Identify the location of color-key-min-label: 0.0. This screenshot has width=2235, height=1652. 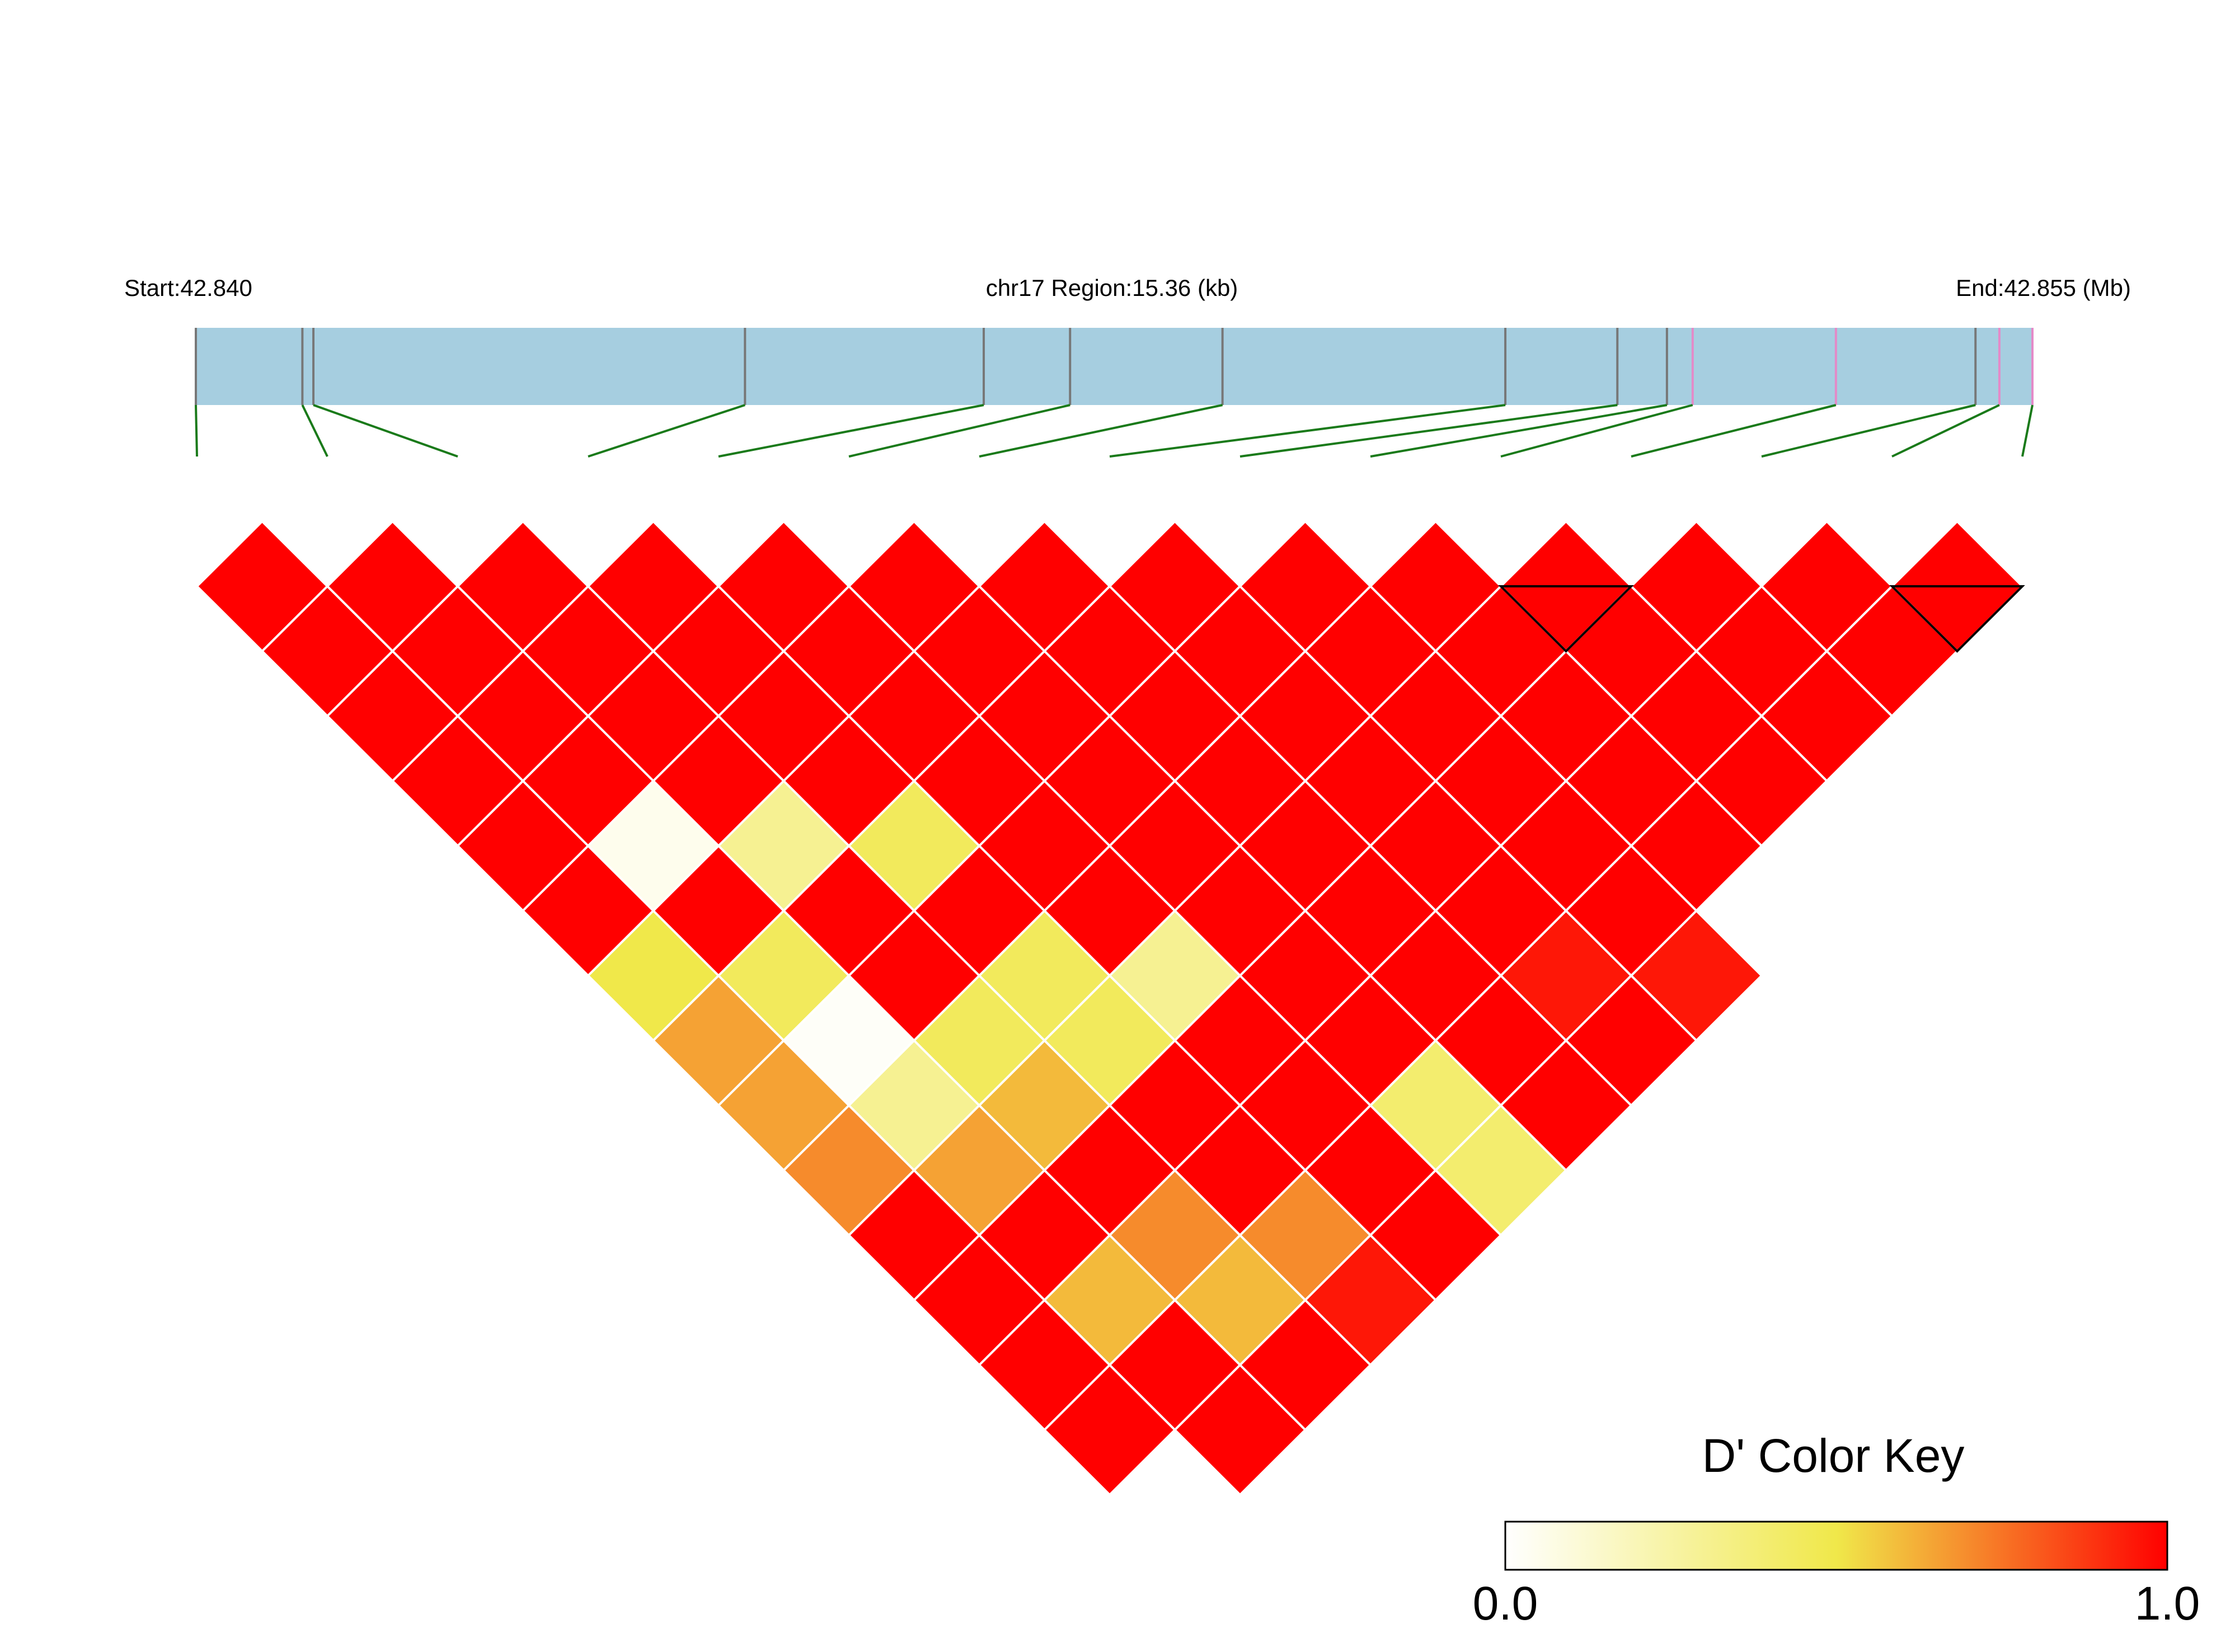
(1505, 1603).